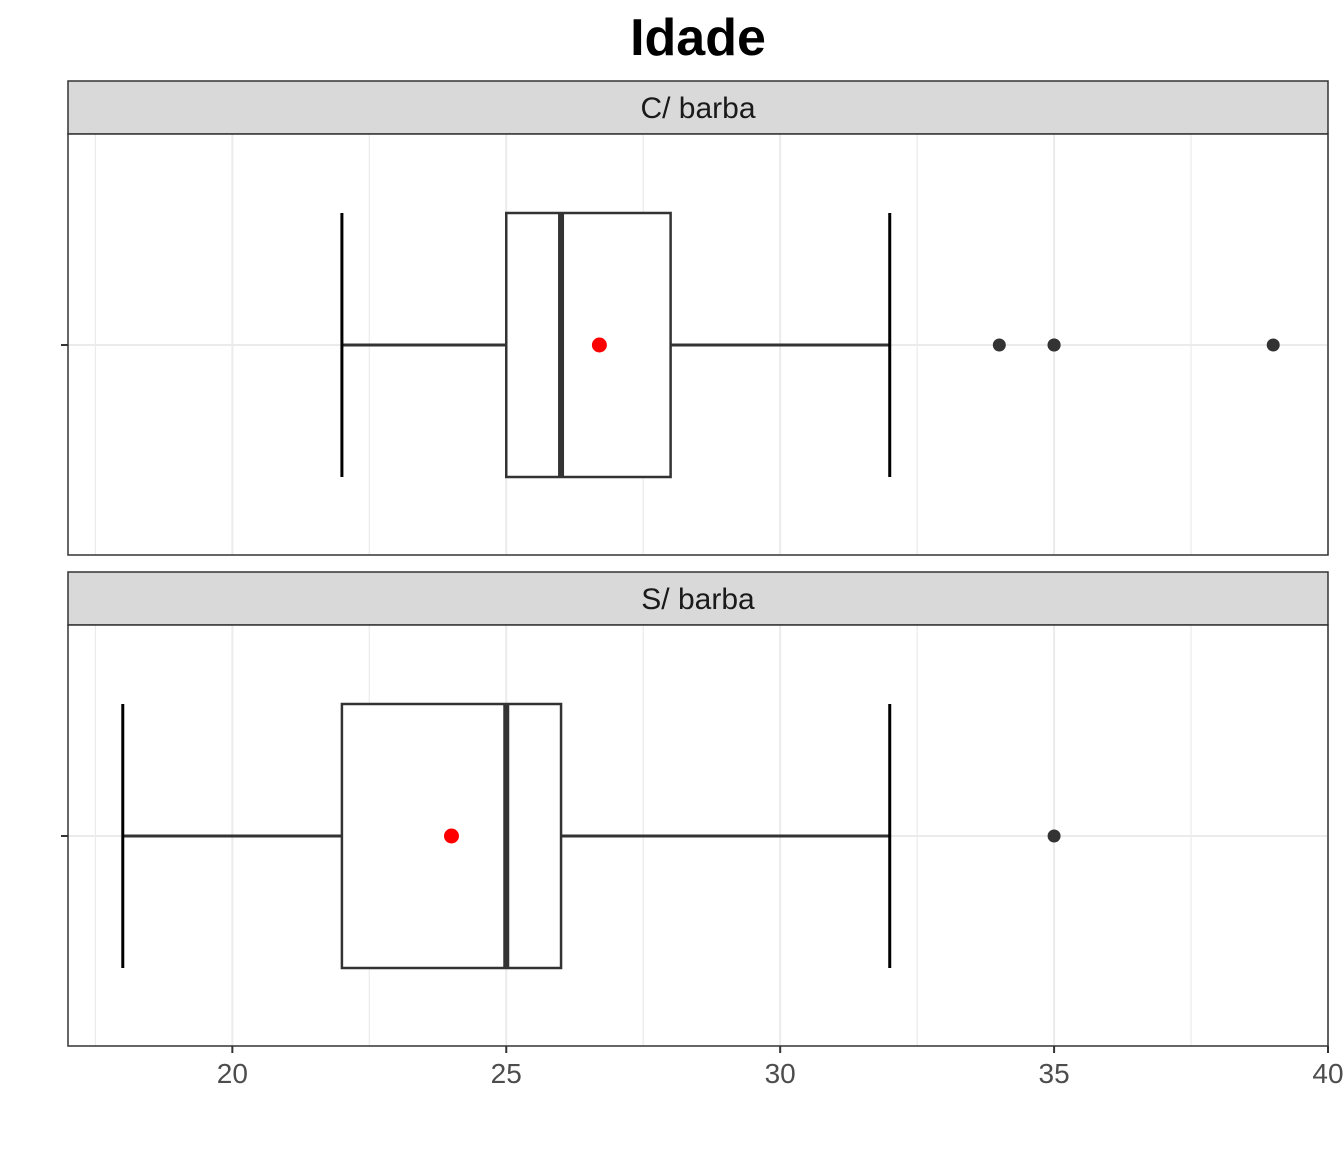  What do you see at coordinates (588, 345) in the screenshot?
I see `box-c-barba` at bounding box center [588, 345].